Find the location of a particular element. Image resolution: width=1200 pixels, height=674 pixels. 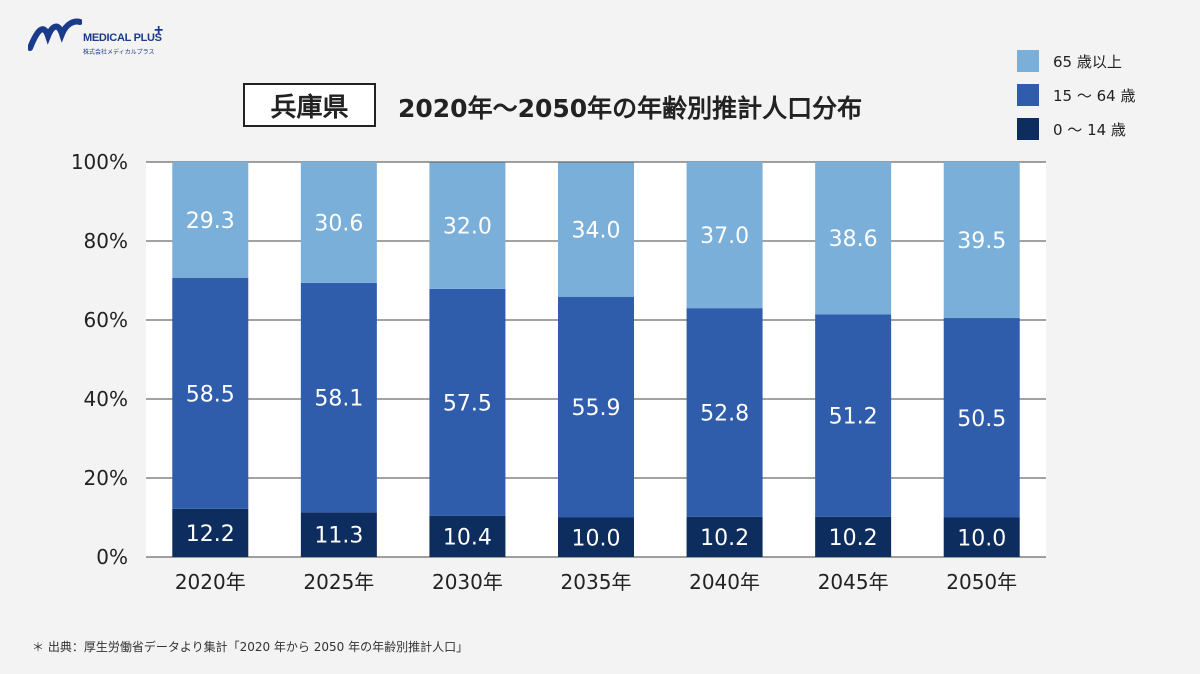

data-label: 39.5 is located at coordinates (981, 241).